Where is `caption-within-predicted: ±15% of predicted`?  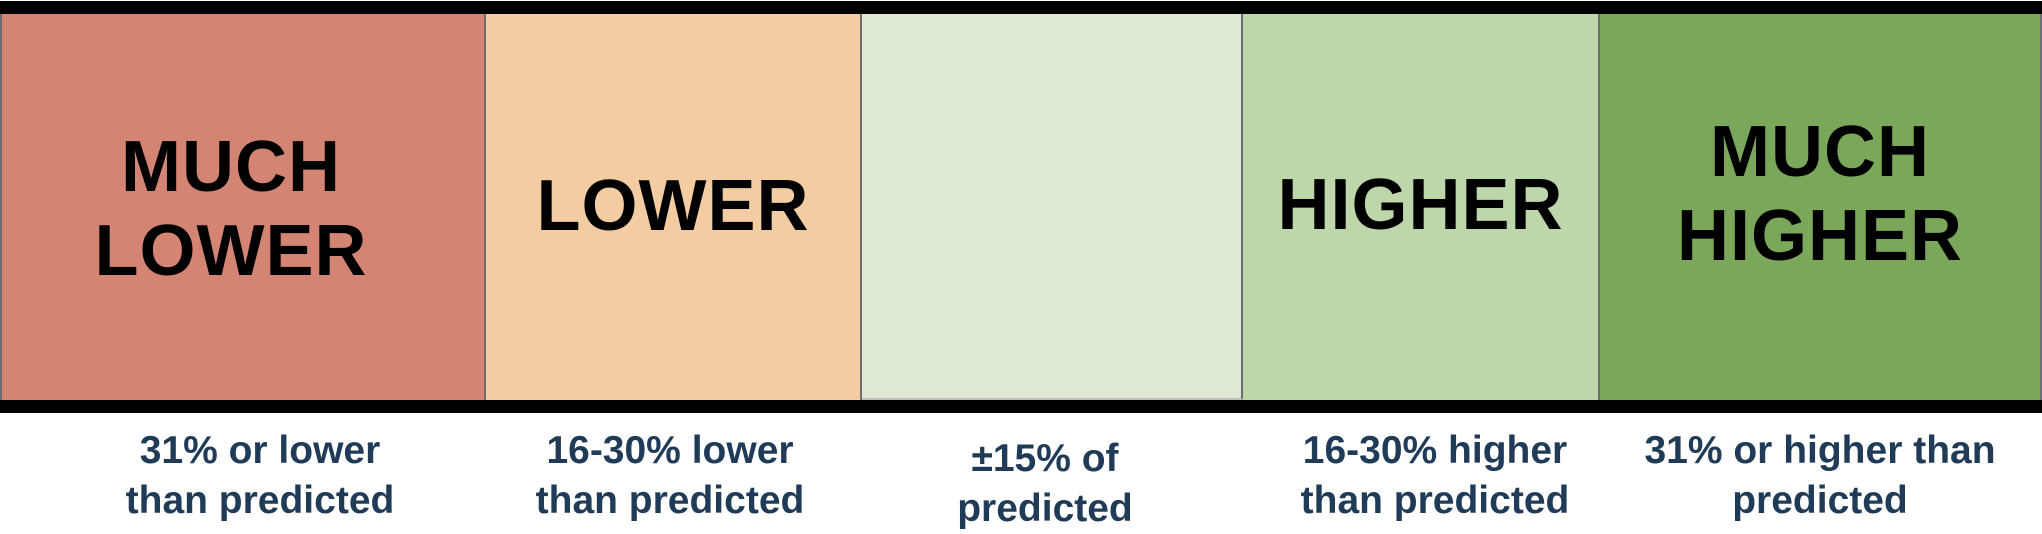
caption-within-predicted: ±15% of predicted is located at coordinates (1045, 483).